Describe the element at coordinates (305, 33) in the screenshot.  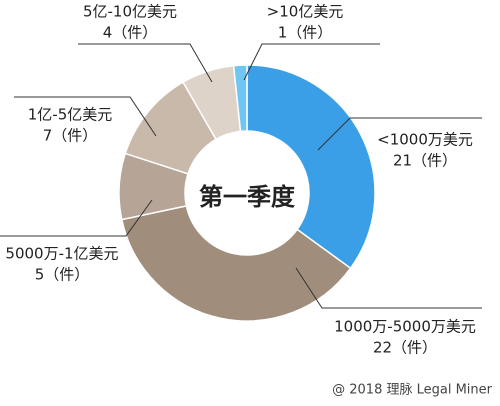
I see `slice-value-label: 1（件）` at that location.